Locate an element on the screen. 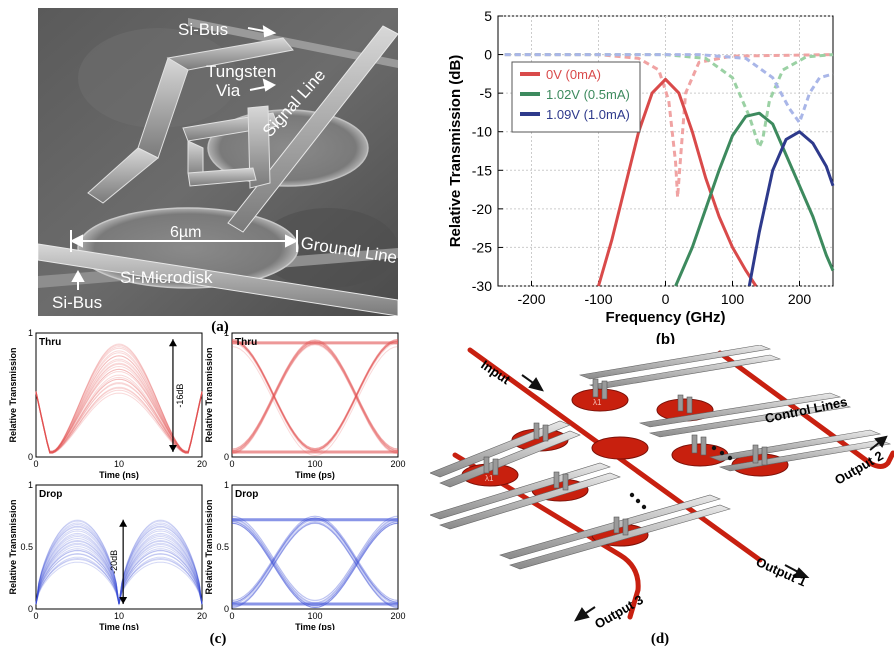  y-tick-label: 1 is located at coordinates (226, 485).